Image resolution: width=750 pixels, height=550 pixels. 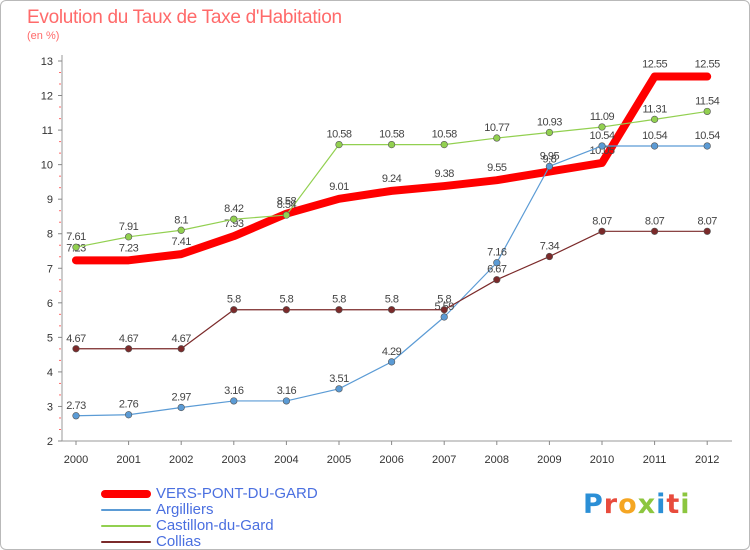 What do you see at coordinates (181, 397) in the screenshot?
I see `data-label: 2.97` at bounding box center [181, 397].